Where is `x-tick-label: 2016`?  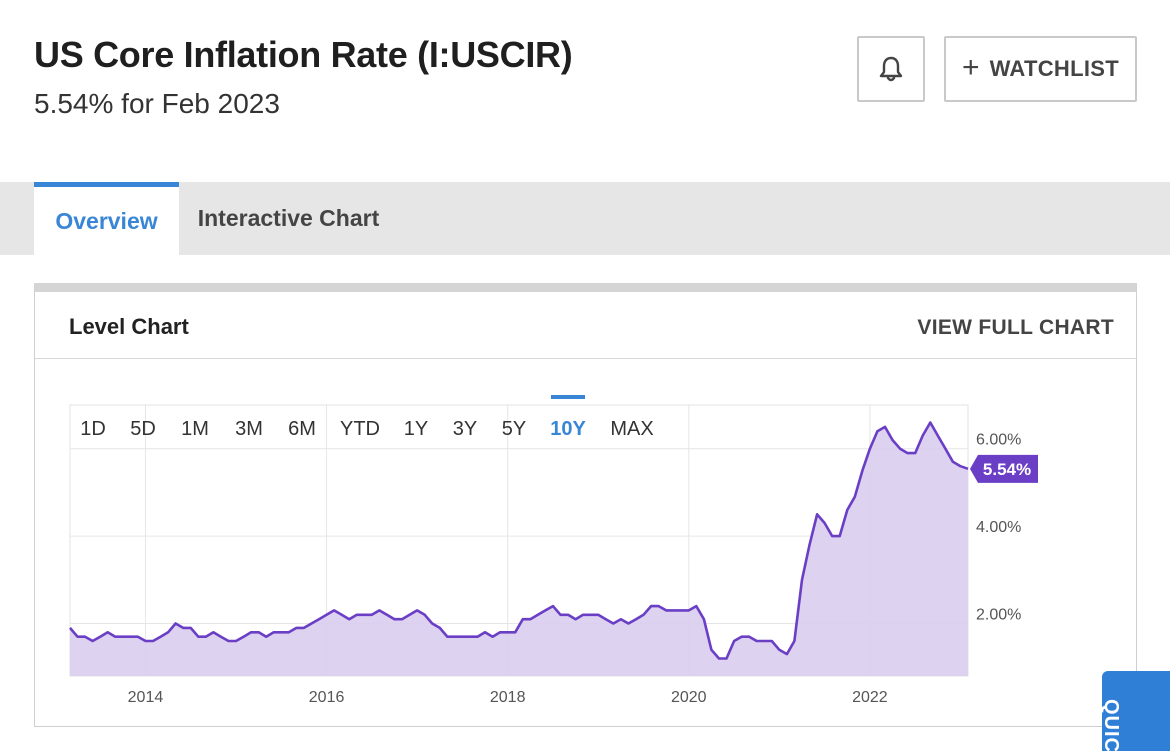
x-tick-label: 2016 is located at coordinates (327, 697).